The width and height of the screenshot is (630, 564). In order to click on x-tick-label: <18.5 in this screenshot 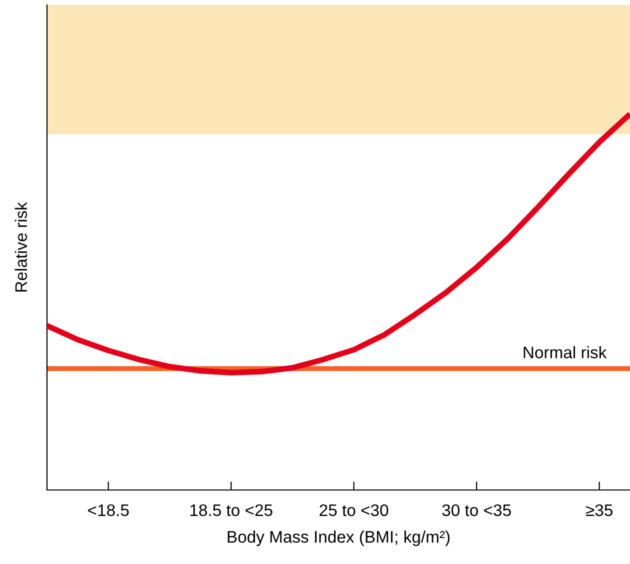, I will do `click(108, 510)`.